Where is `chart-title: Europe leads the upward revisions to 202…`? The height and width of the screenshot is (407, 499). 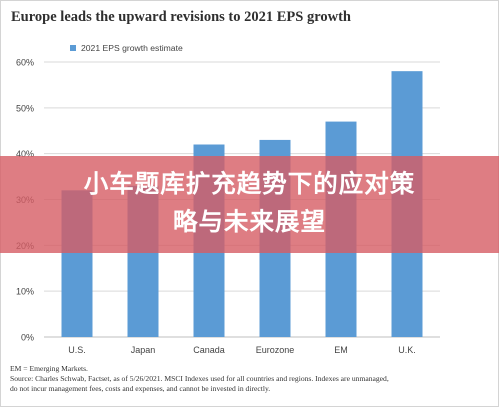 chart-title: Europe leads the upward revisions to 202… is located at coordinates (181, 17).